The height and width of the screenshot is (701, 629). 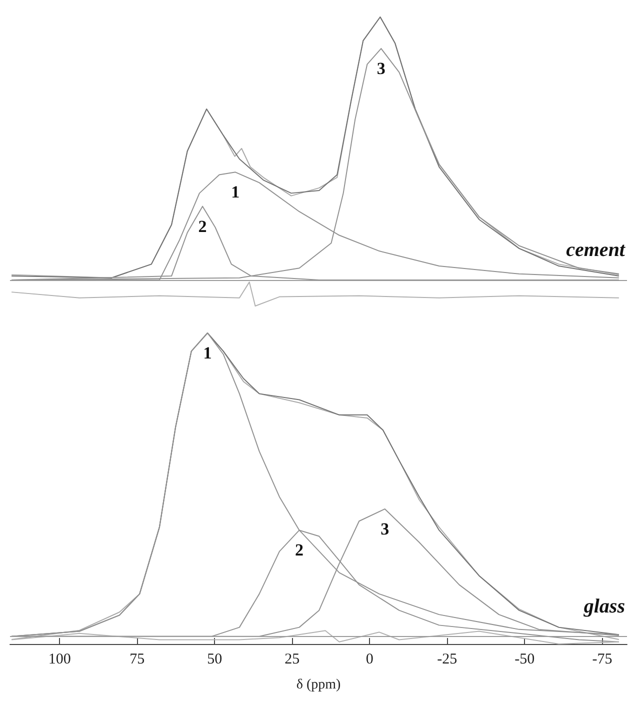 What do you see at coordinates (214, 660) in the screenshot?
I see `x-tick-label: 50` at bounding box center [214, 660].